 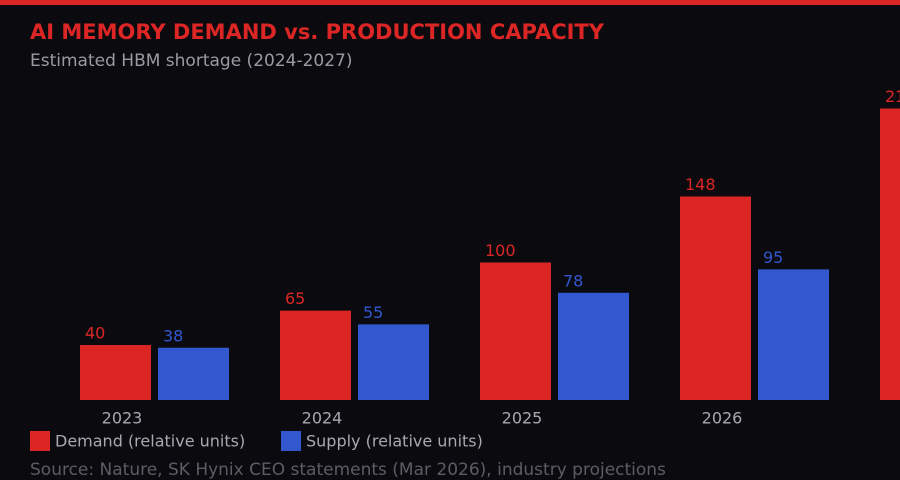 What do you see at coordinates (122, 418) in the screenshot?
I see `x-tick-label: 2023` at bounding box center [122, 418].